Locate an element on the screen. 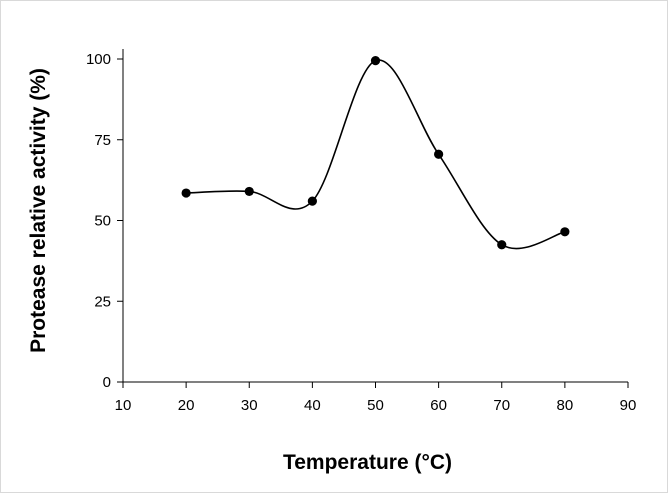  y-tick-label: 25 is located at coordinates (102, 301).